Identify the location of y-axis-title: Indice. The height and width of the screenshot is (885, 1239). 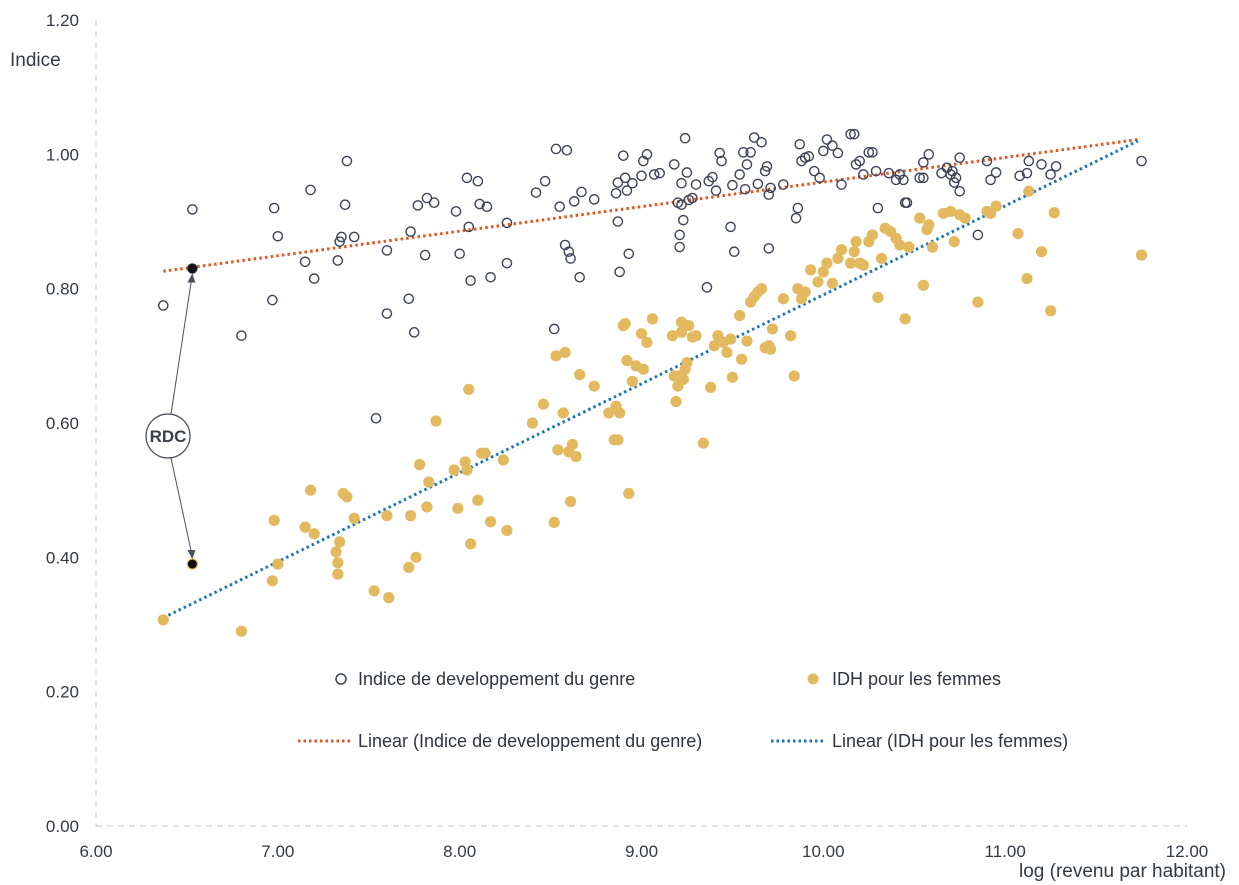
(35, 60).